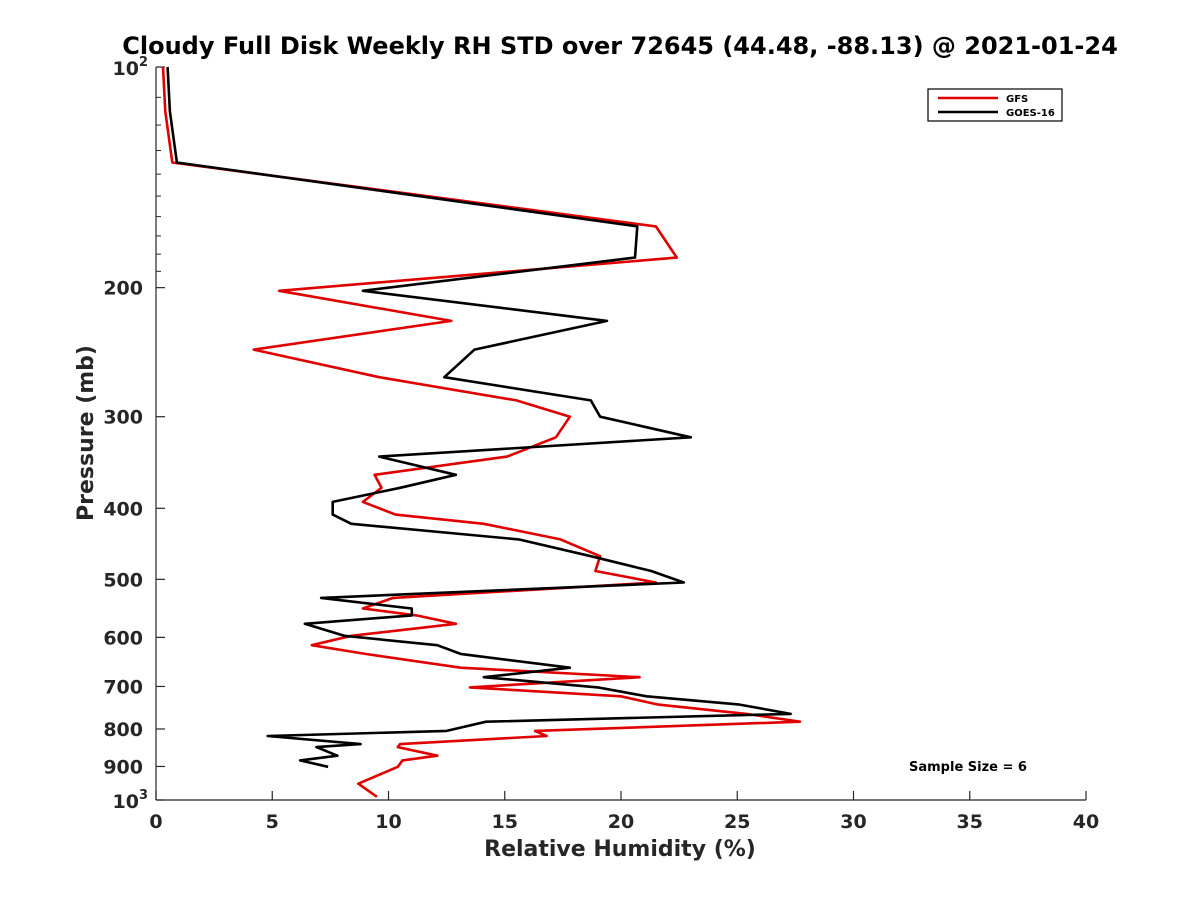 This screenshot has height=900, width=1200. What do you see at coordinates (131, 800) in the screenshot?
I see `y-tick-label: 10³` at bounding box center [131, 800].